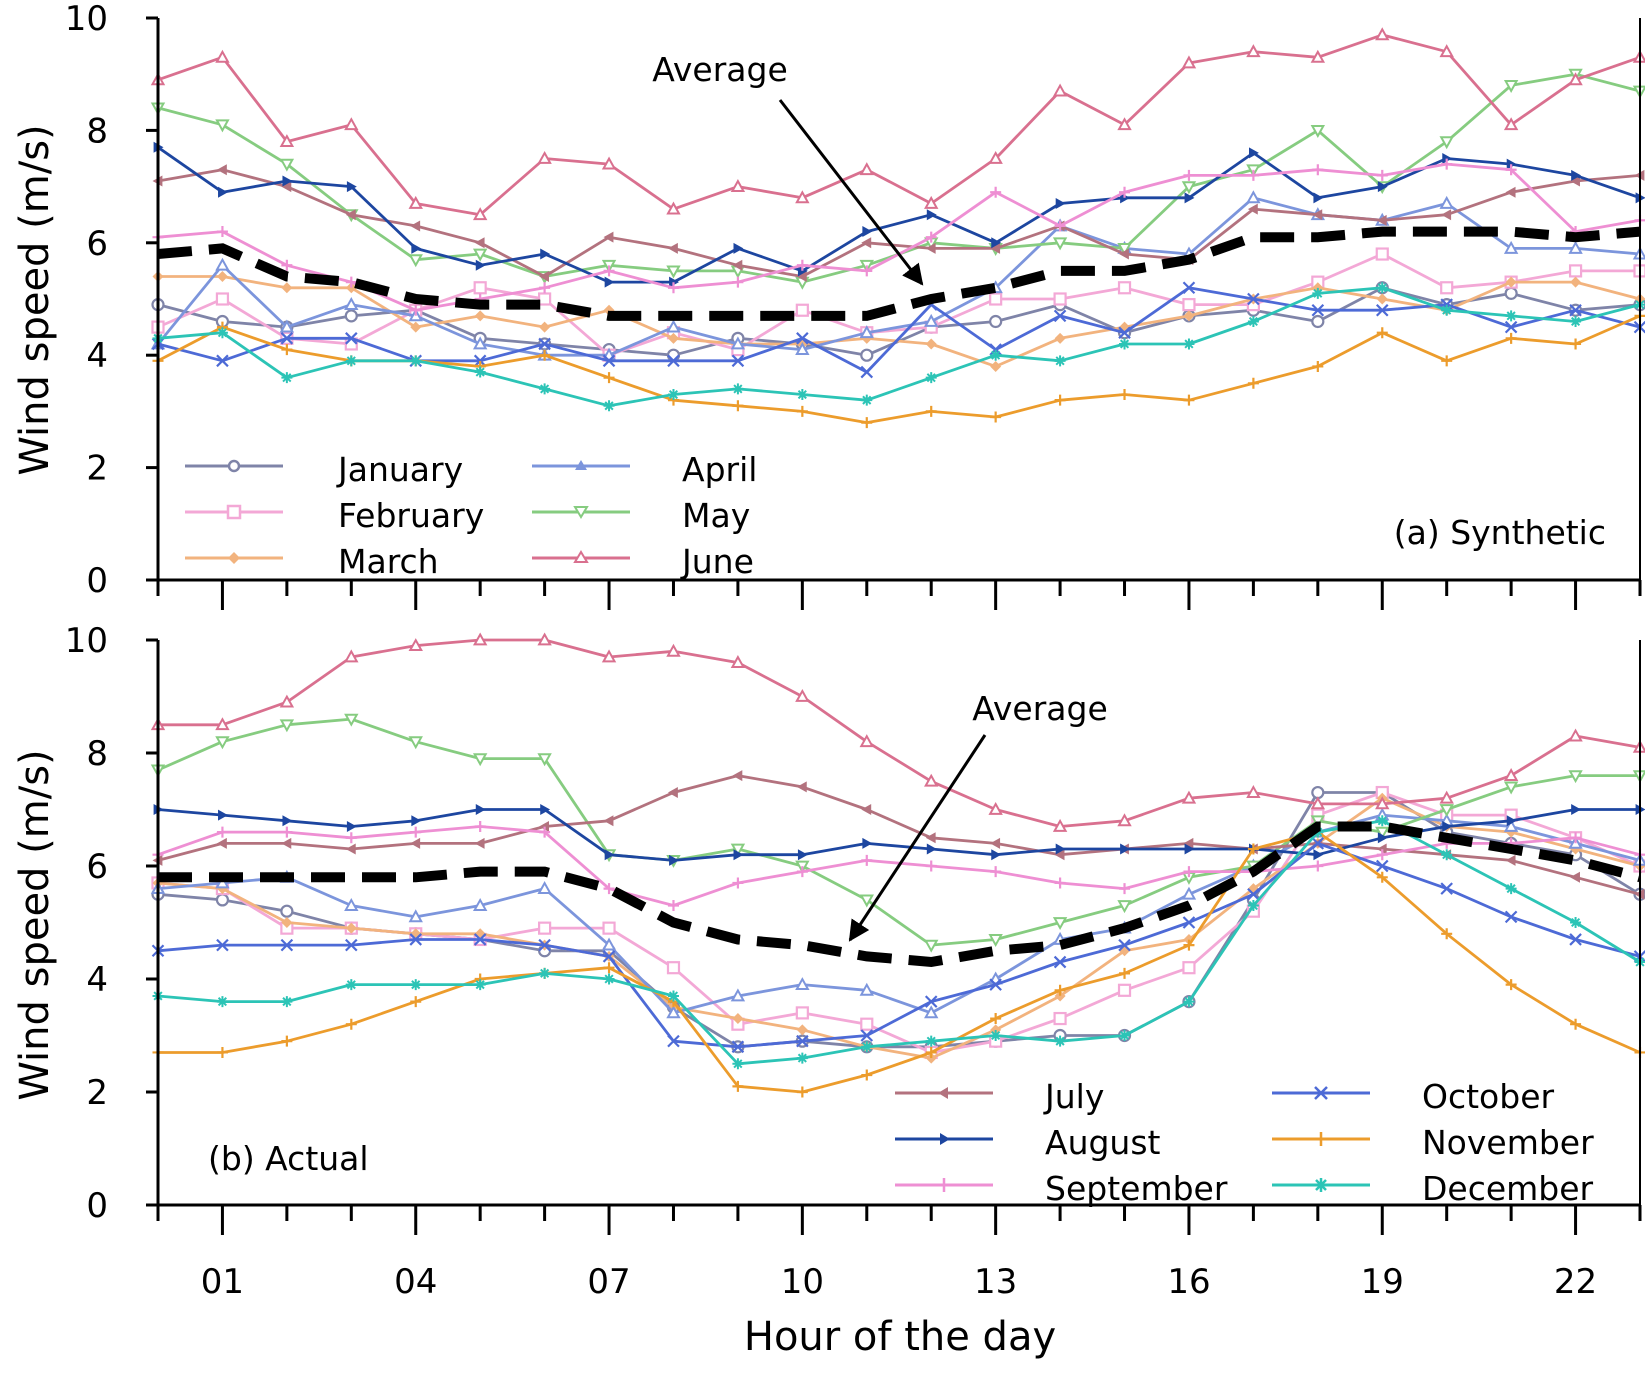 The width and height of the screenshot is (1645, 1375). Describe the element at coordinates (1413, 1096) in the screenshot. I see `legend-item-october: October` at that location.